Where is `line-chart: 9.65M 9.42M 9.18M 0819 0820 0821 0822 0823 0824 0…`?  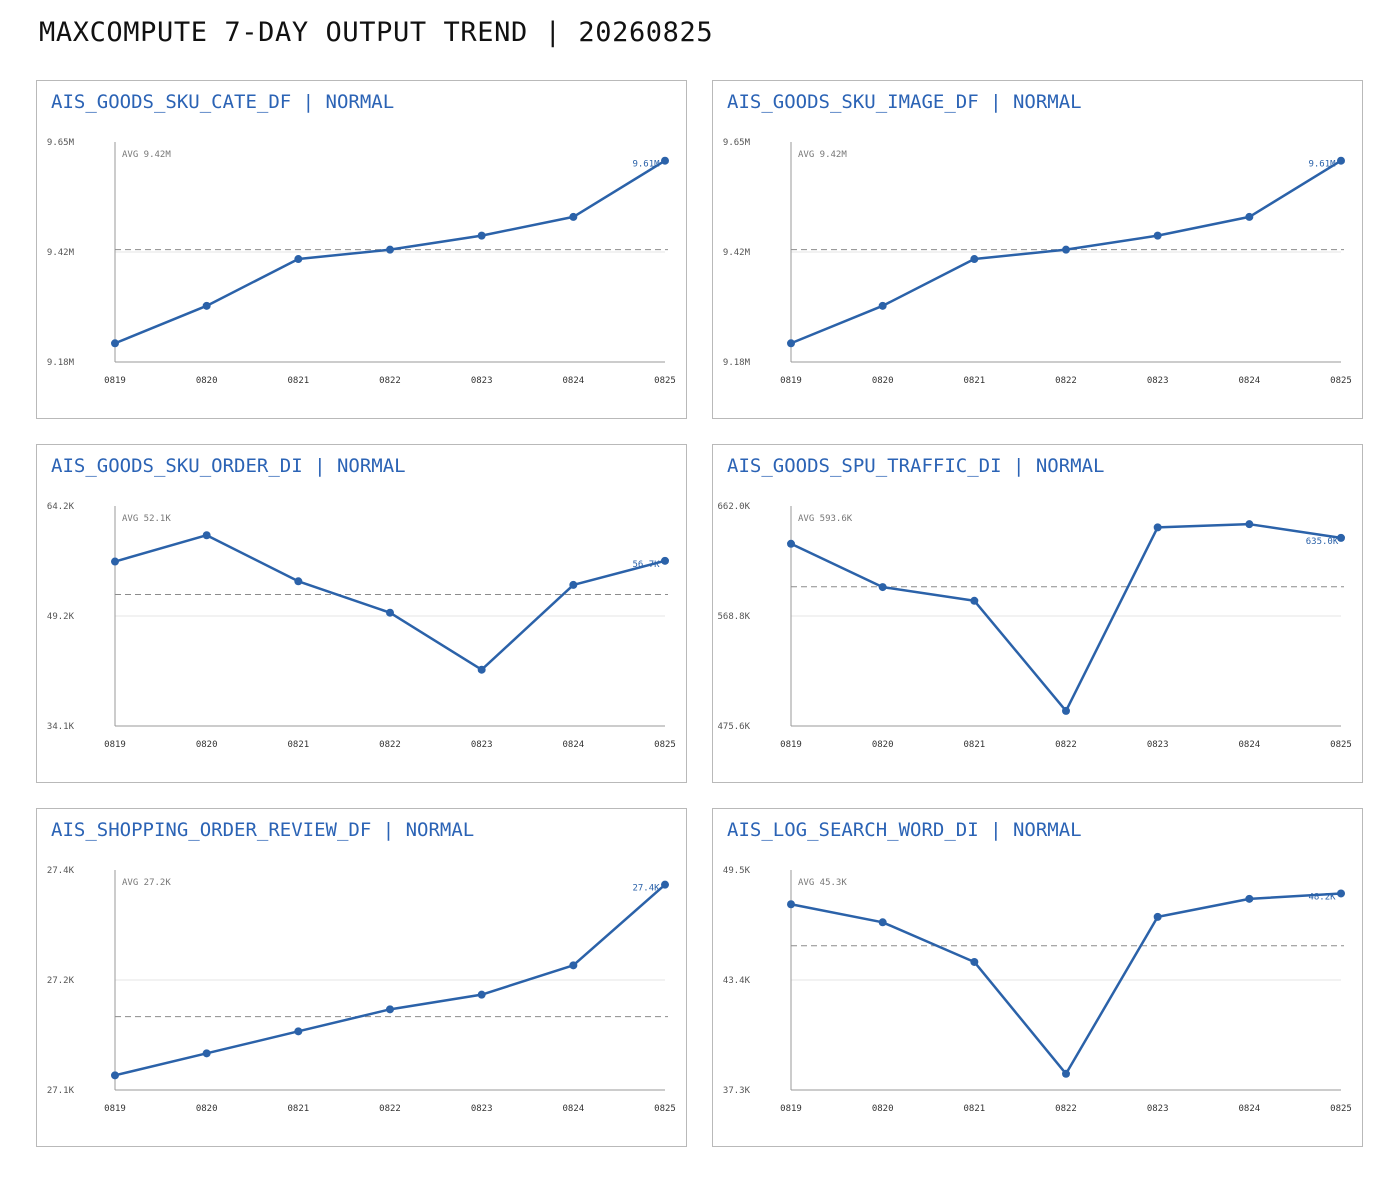 line-chart: 9.65M 9.42M 9.18M 0819 0820 0821 0822 0823 0824 0… is located at coordinates (1037, 262).